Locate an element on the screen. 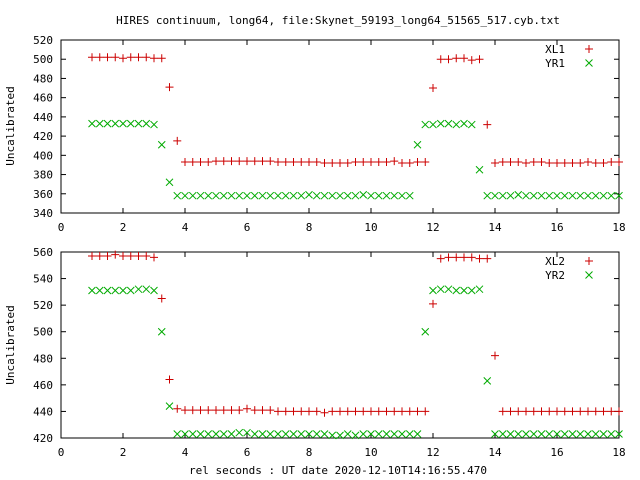  x-tick-label: 2 is located at coordinates (123, 227).